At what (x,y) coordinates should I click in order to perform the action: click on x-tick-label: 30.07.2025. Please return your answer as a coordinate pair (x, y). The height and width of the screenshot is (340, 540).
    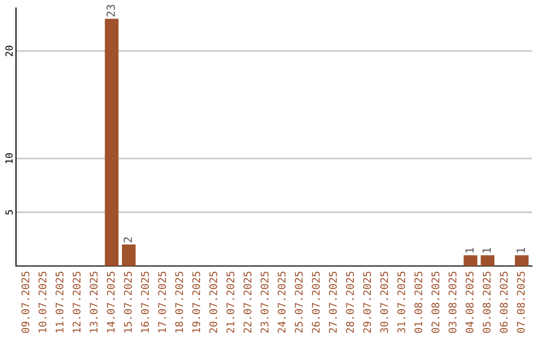
    Looking at the image, I should click on (384, 302).